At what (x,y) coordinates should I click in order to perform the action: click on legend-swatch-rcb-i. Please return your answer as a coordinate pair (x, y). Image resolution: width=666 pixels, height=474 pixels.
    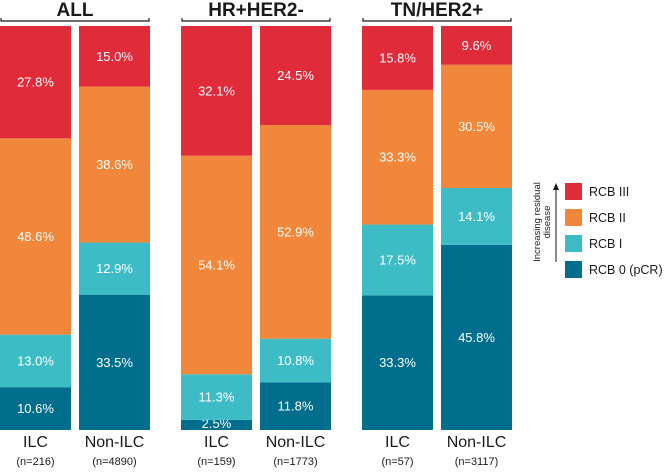
    Looking at the image, I should click on (573, 243).